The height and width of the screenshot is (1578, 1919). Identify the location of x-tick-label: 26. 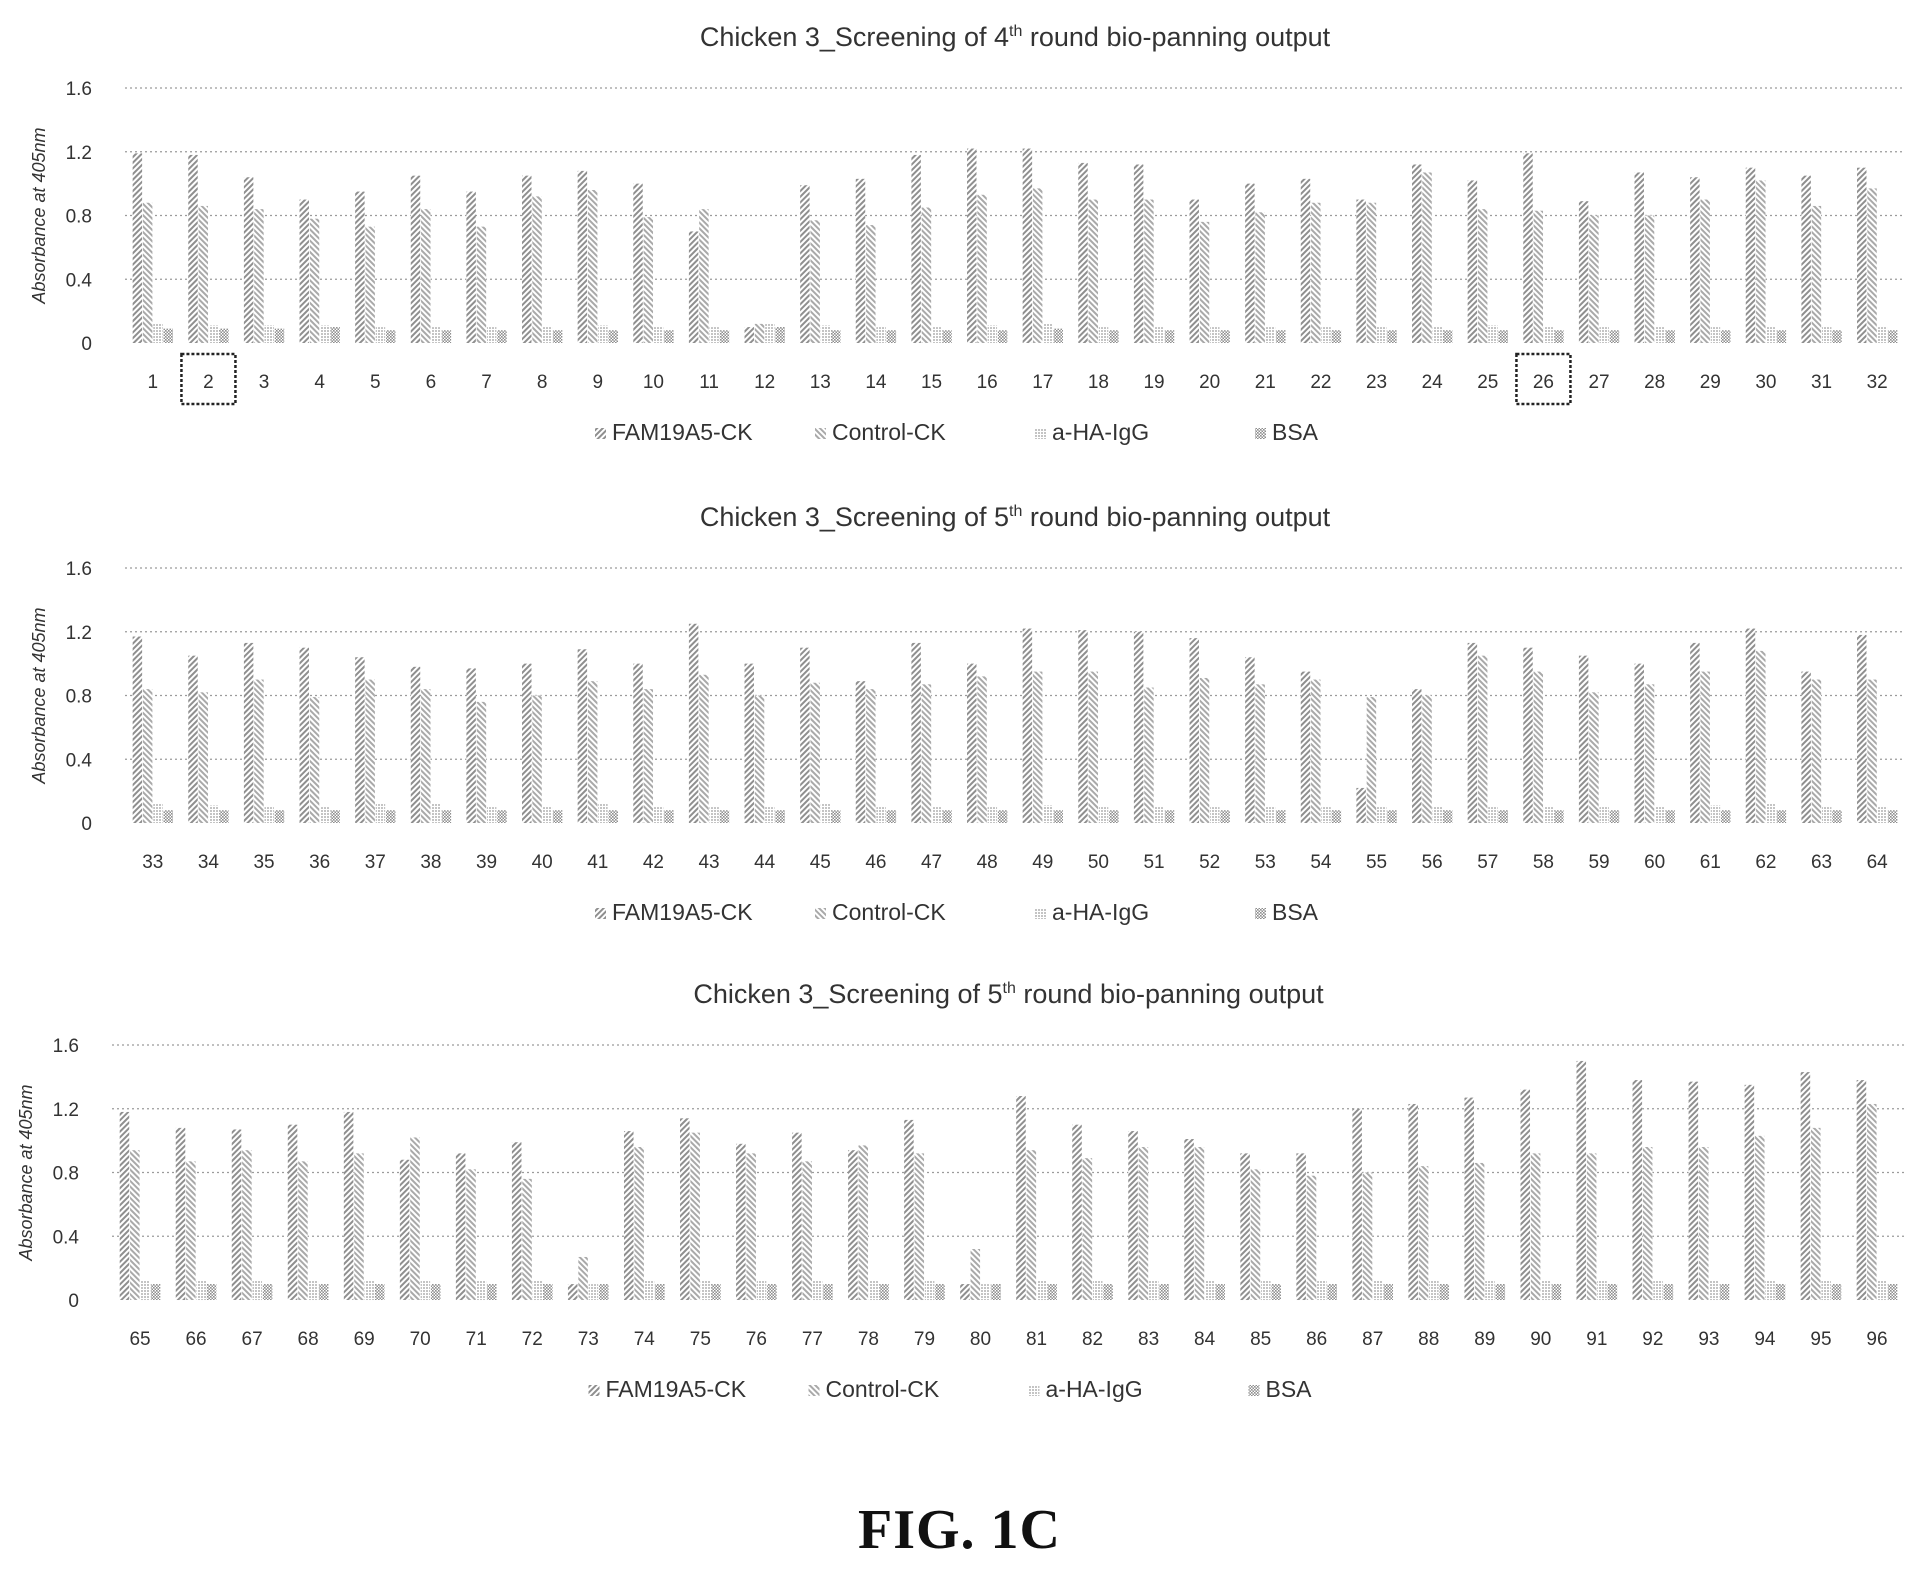
(1543, 382).